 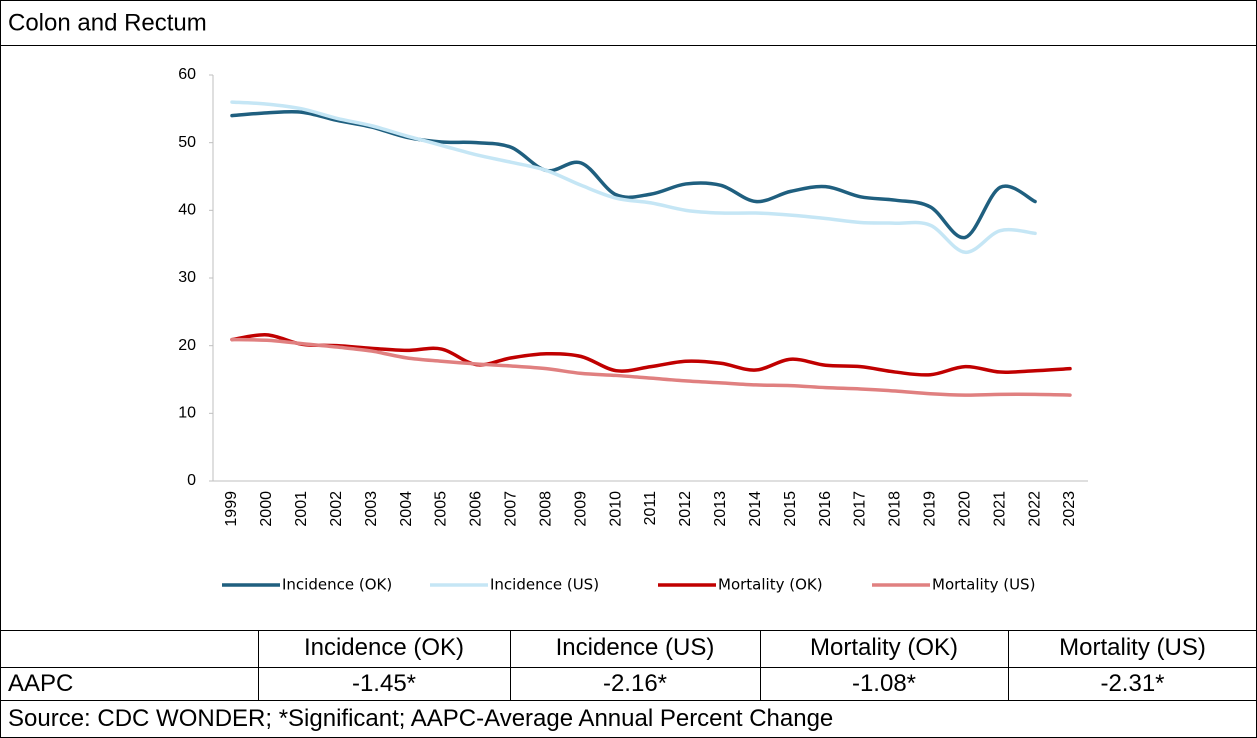 What do you see at coordinates (580, 509) in the screenshot?
I see `x-tick-label: 2009` at bounding box center [580, 509].